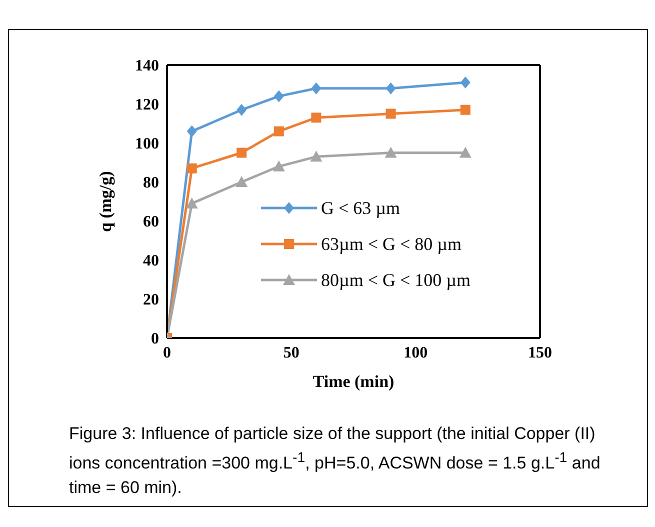  Describe the element at coordinates (334, 460) in the screenshot. I see `text: Figure 3: Influence of particle size of the support (the initial Copper (II) ions concentration =300 mg.L$^{-1}$, pH=5.0, ACSWN dose = 1.5 g.L$^{-1}$ and time = 60 min).` at that location.